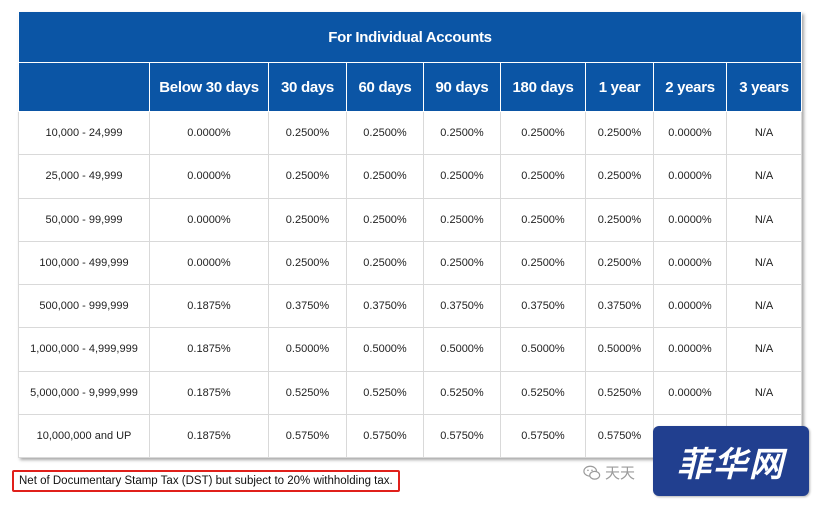 This screenshot has width=819, height=509. I want to click on column-header: Below 30 days, so click(209, 87).